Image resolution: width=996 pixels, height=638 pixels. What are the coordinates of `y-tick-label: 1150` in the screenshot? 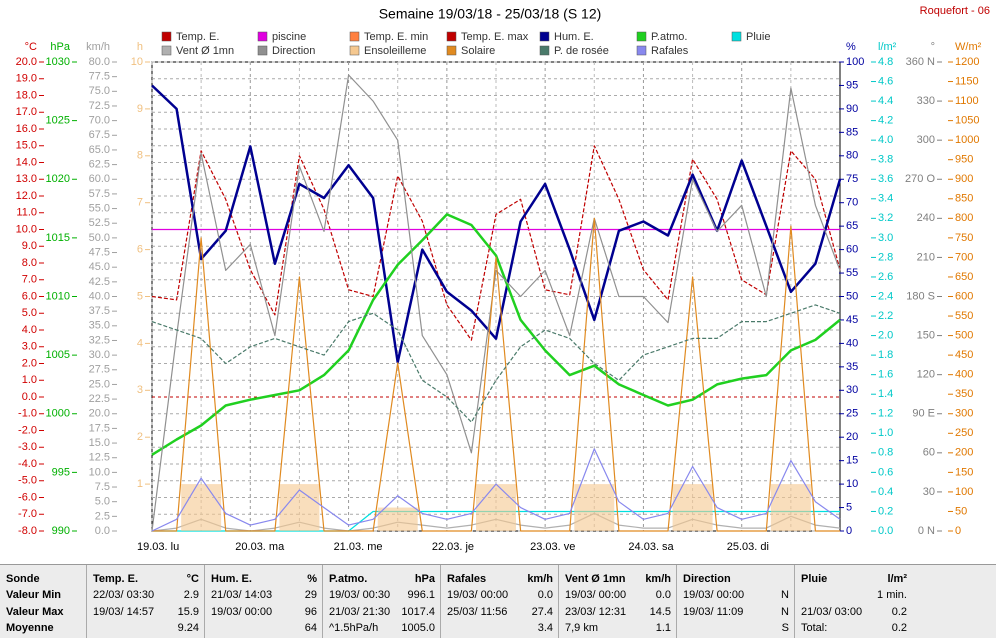 It's located at (967, 81).